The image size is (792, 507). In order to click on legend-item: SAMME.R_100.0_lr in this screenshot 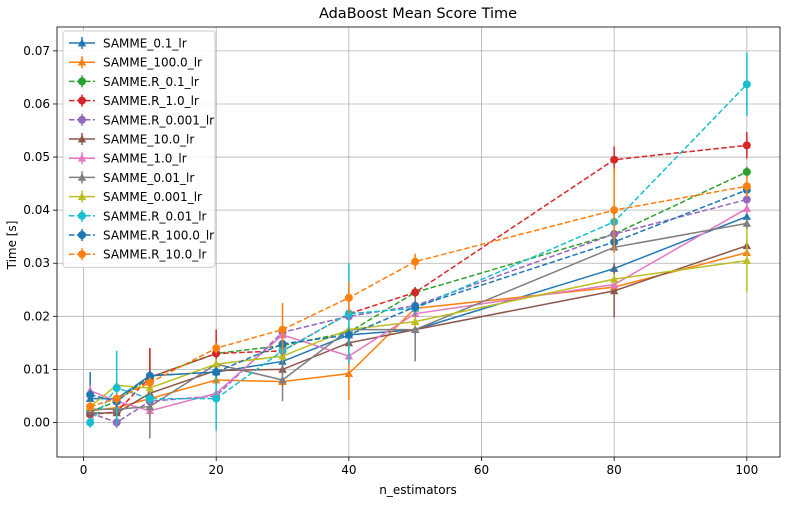, I will do `click(141, 236)`.